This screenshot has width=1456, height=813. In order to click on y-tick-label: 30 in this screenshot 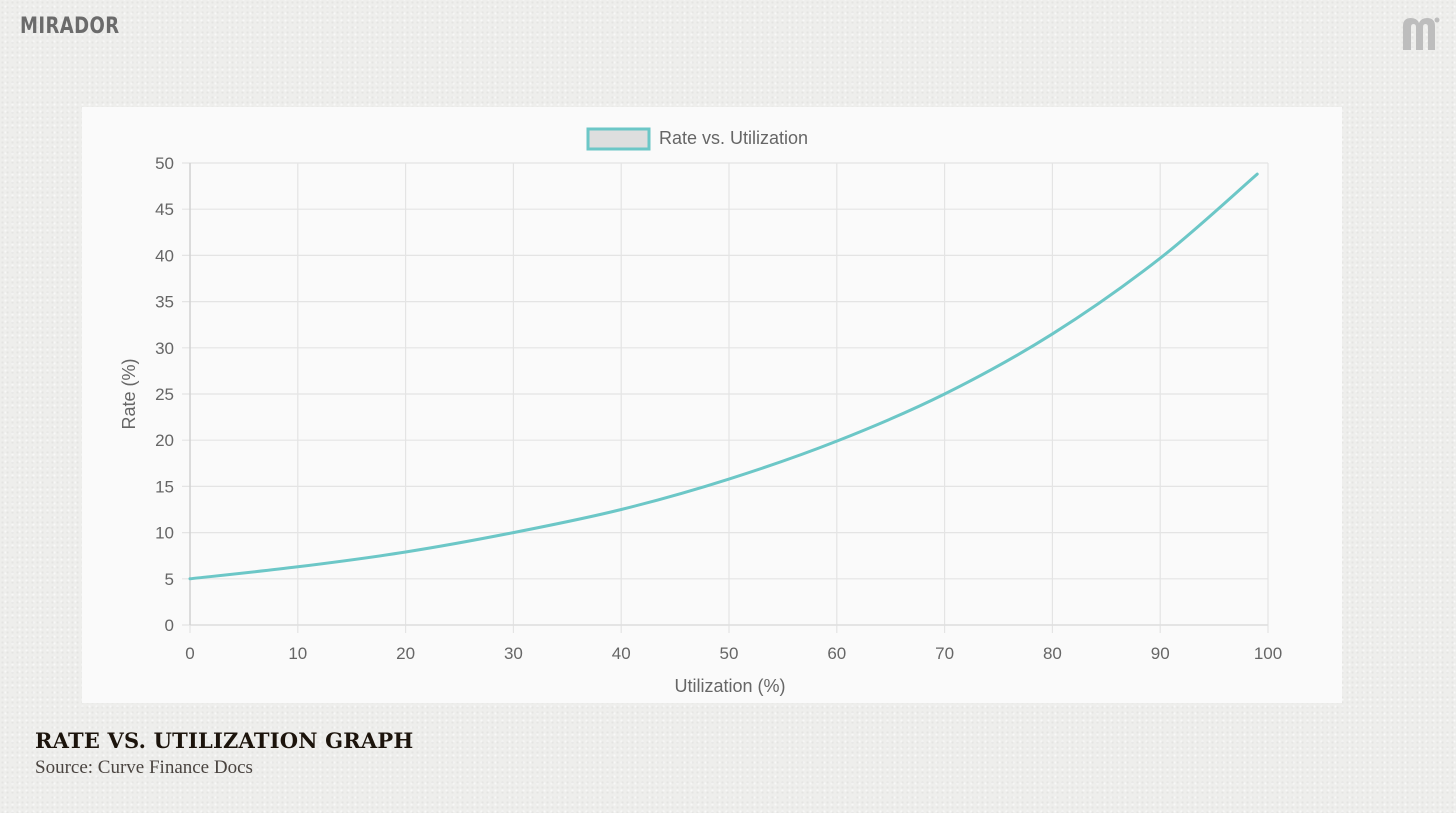, I will do `click(164, 348)`.